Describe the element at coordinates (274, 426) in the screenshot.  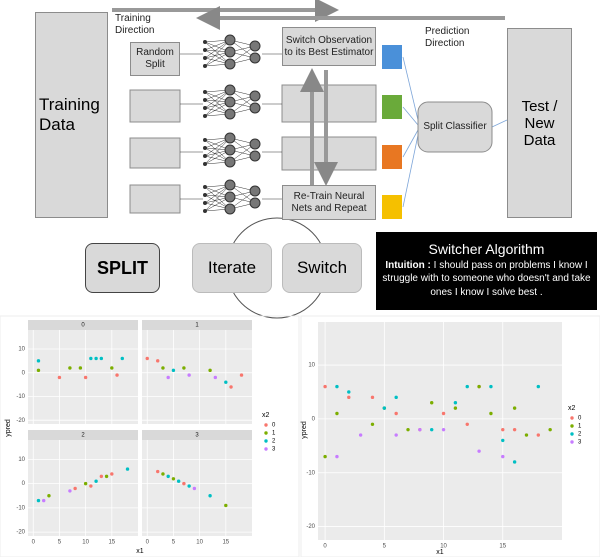
I see `legend-label: 0` at that location.